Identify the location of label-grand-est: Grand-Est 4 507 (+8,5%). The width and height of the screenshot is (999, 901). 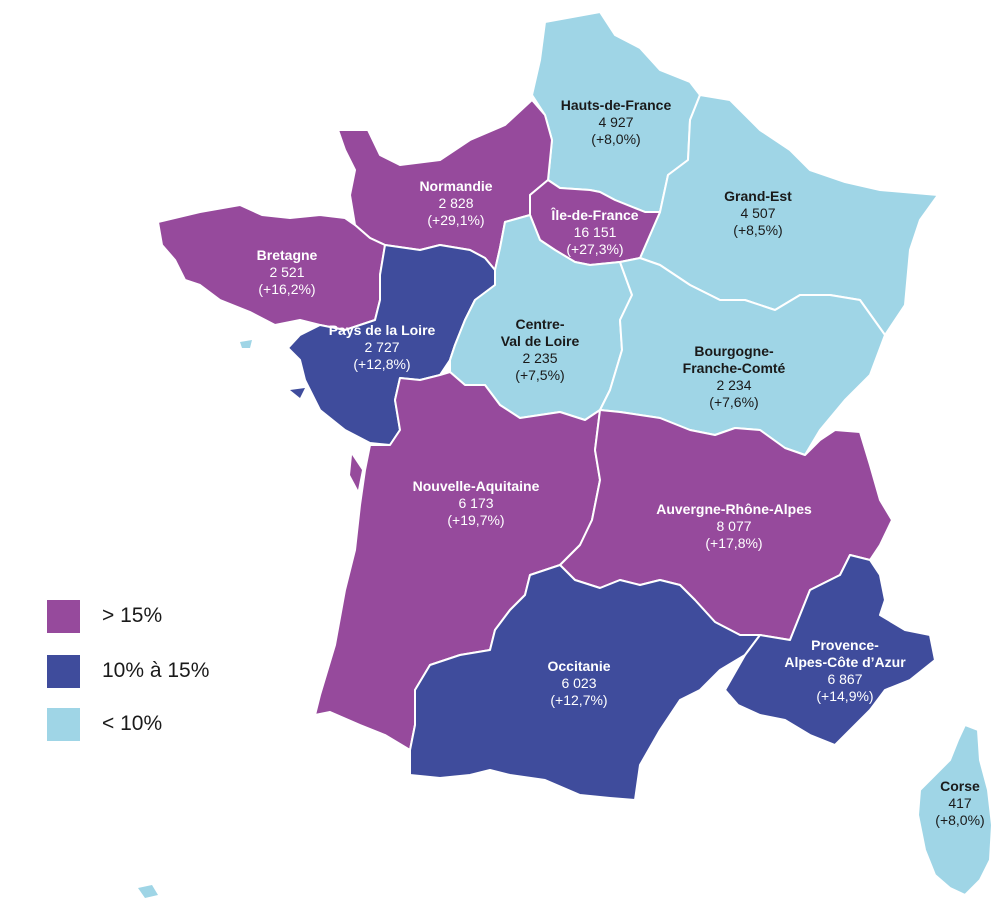
(758, 213).